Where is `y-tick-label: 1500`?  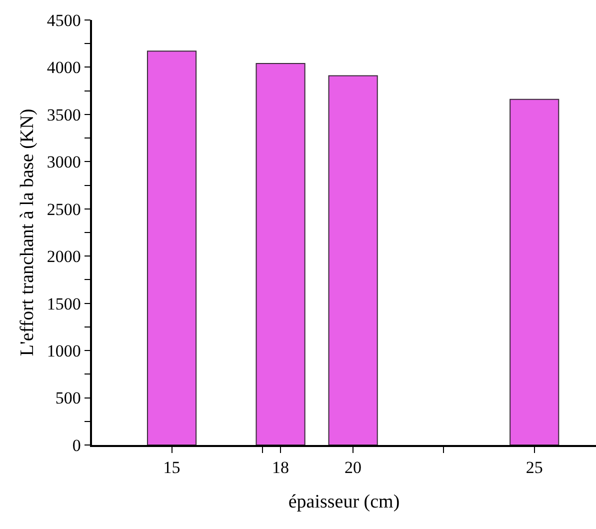 y-tick-label: 1500 is located at coordinates (63, 304).